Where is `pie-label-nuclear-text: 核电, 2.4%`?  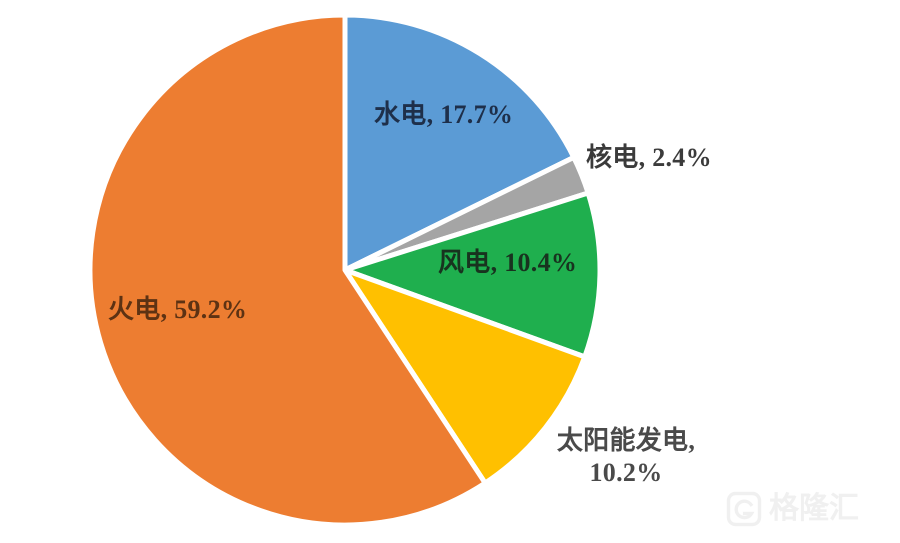
pie-label-nuclear-text: 核电, 2.4% is located at coordinates (649, 157).